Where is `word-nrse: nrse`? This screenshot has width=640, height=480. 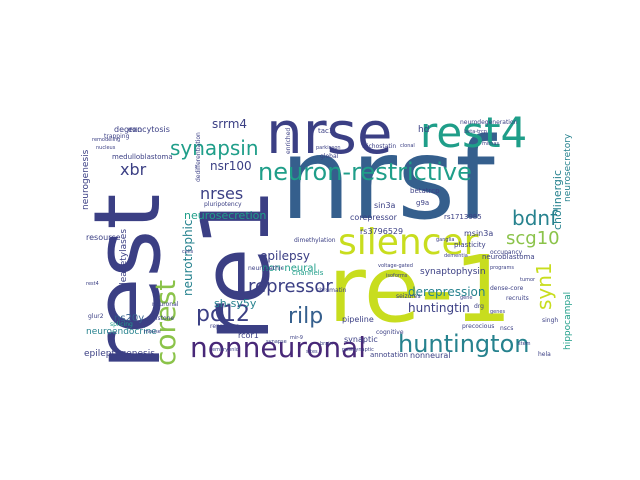 word-nrse: nrse is located at coordinates (329, 138).